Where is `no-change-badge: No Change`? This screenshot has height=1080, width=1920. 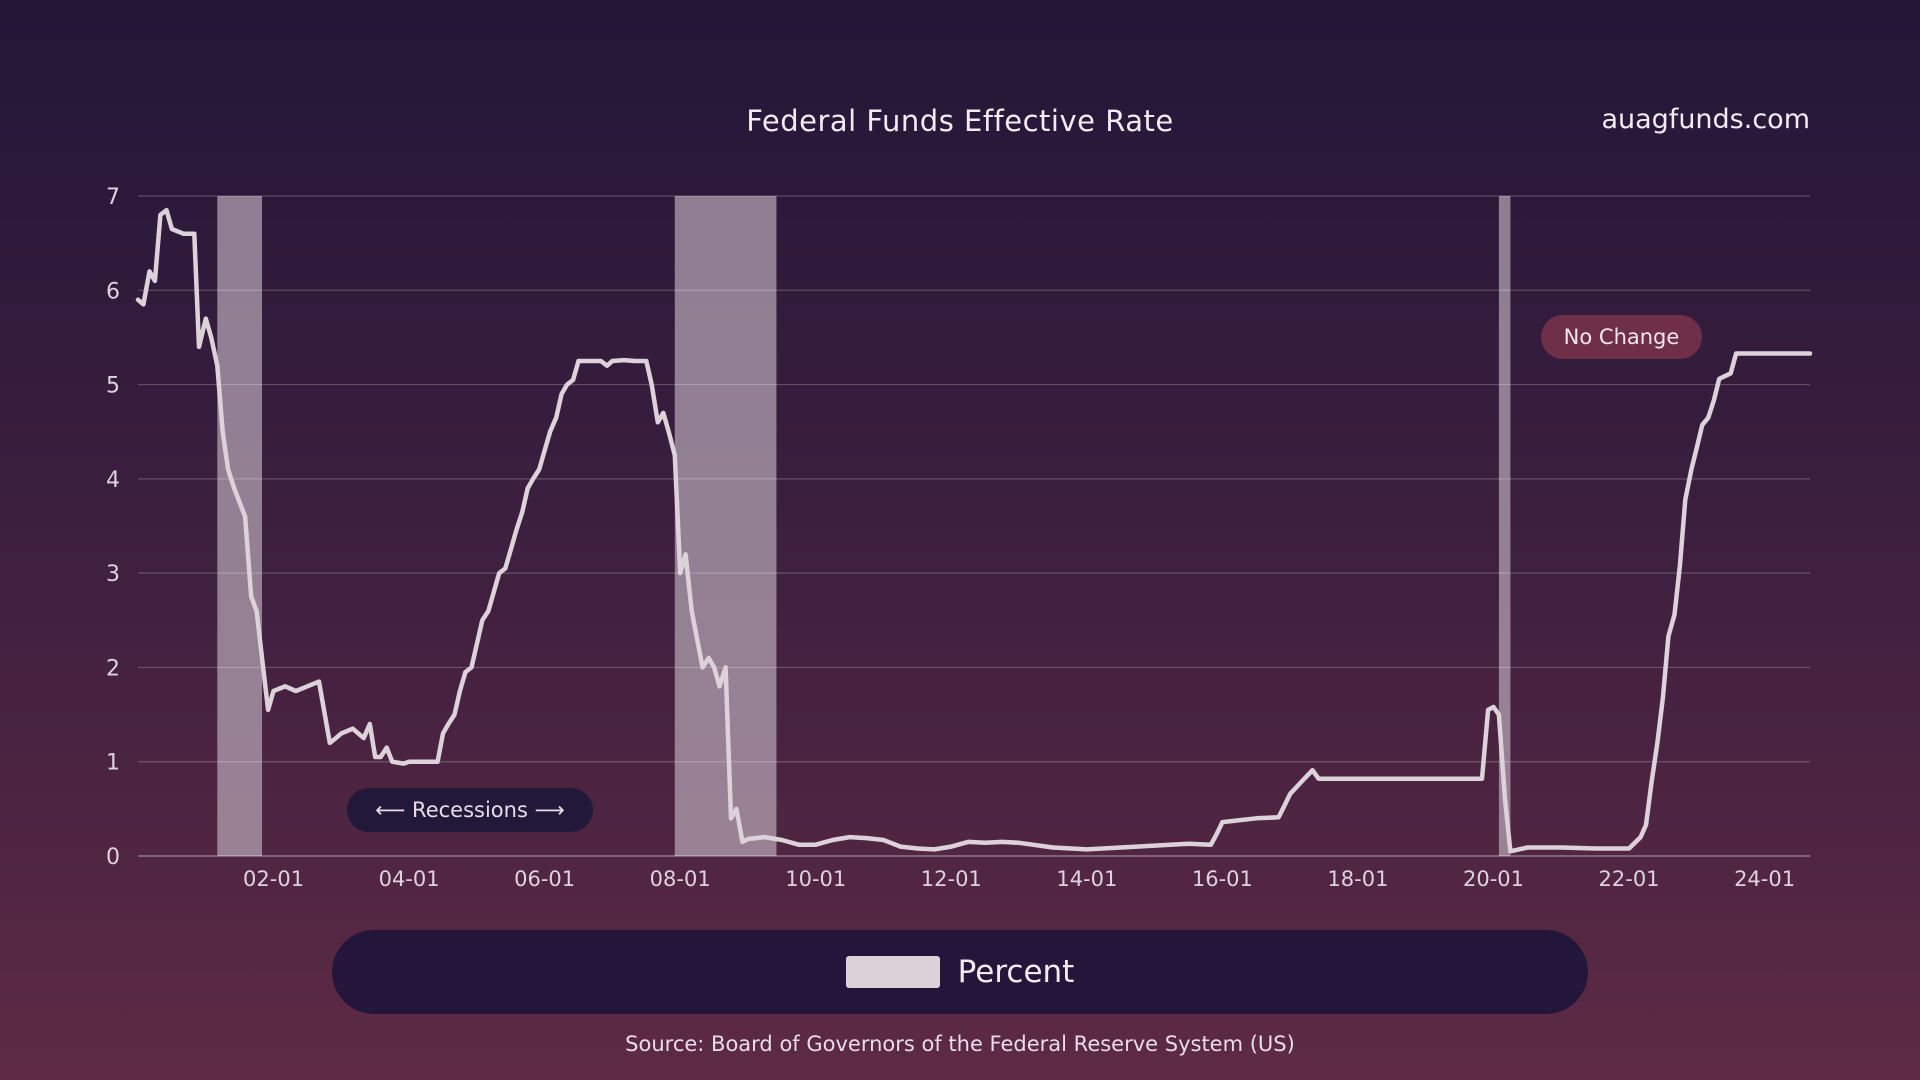 no-change-badge: No Change is located at coordinates (1621, 337).